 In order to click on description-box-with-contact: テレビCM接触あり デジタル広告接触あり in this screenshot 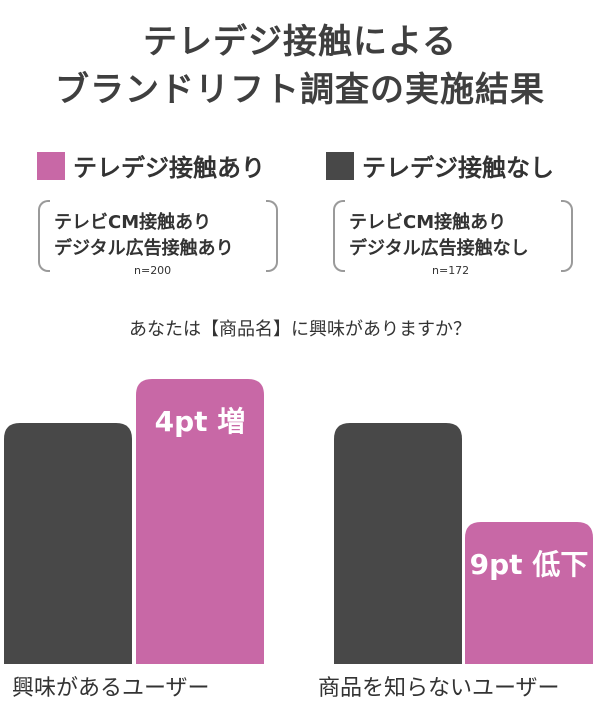, I will do `click(158, 236)`.